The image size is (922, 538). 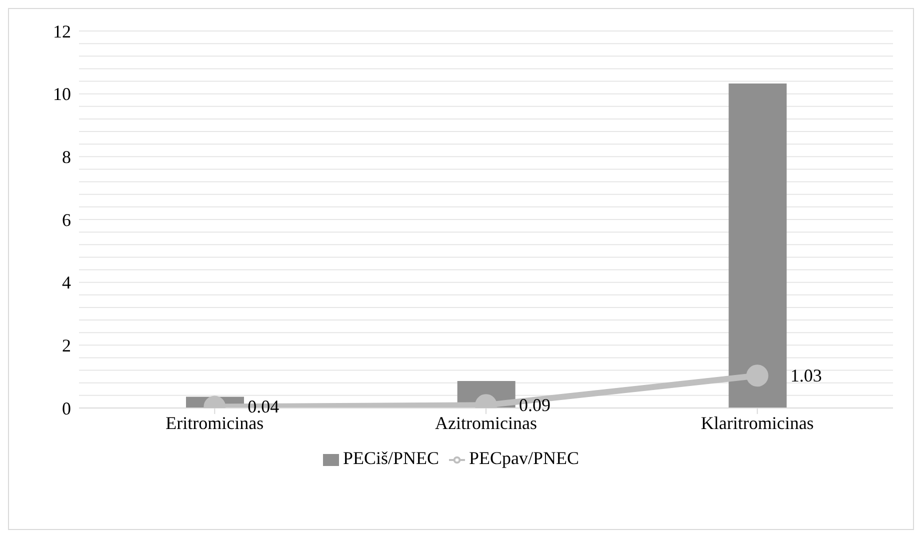 What do you see at coordinates (806, 376) in the screenshot?
I see `data-label: 1.03` at bounding box center [806, 376].